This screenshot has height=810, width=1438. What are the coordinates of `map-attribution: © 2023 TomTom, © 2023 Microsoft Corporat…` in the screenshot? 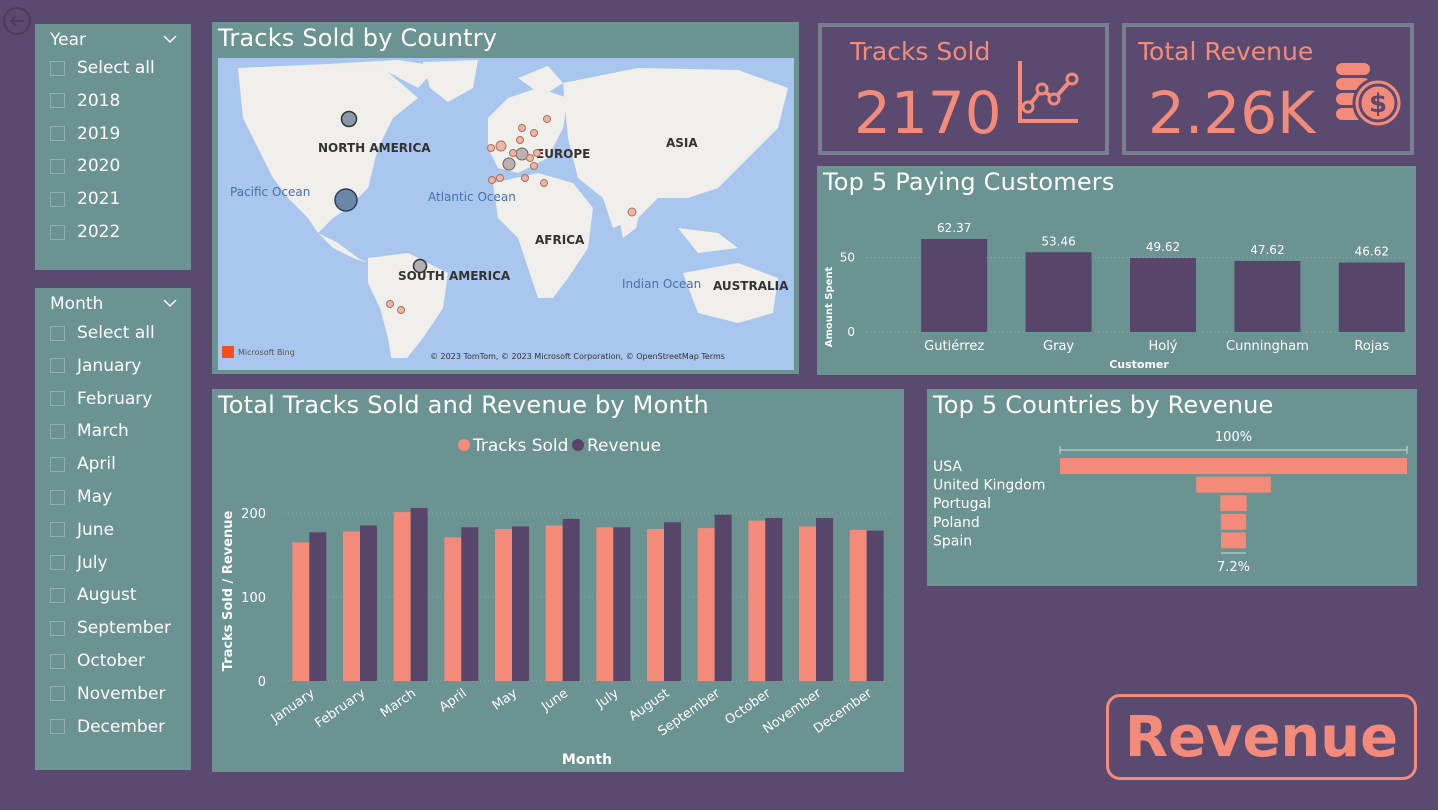 It's located at (577, 356).